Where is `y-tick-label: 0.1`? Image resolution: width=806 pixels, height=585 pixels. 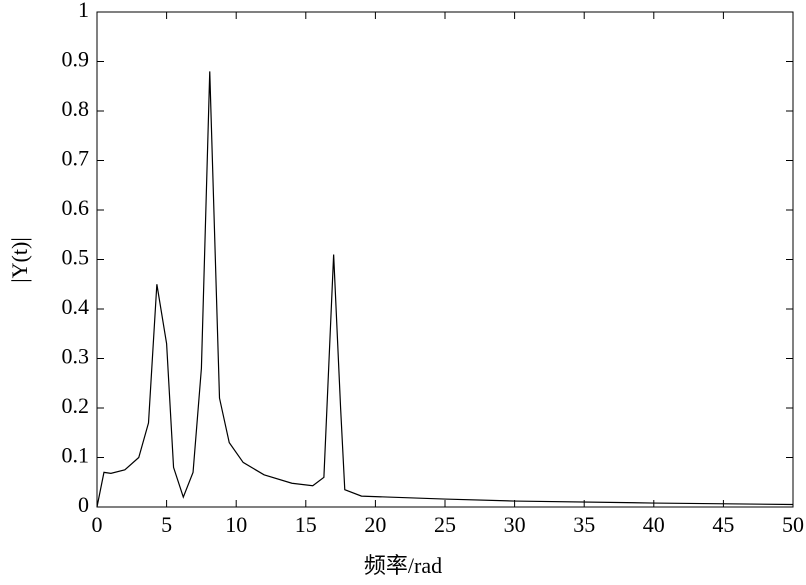
y-tick-label: 0.1 is located at coordinates (76, 455).